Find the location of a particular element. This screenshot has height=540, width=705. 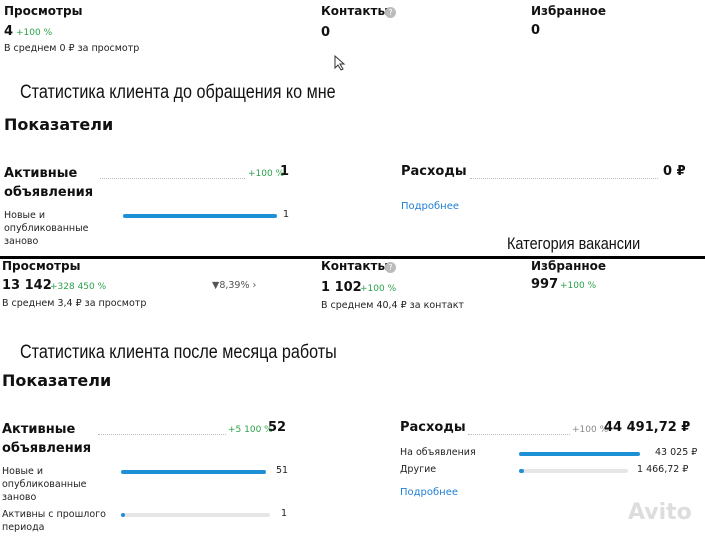

avg: В среднем 0 ₽ за просмотр is located at coordinates (72, 48).